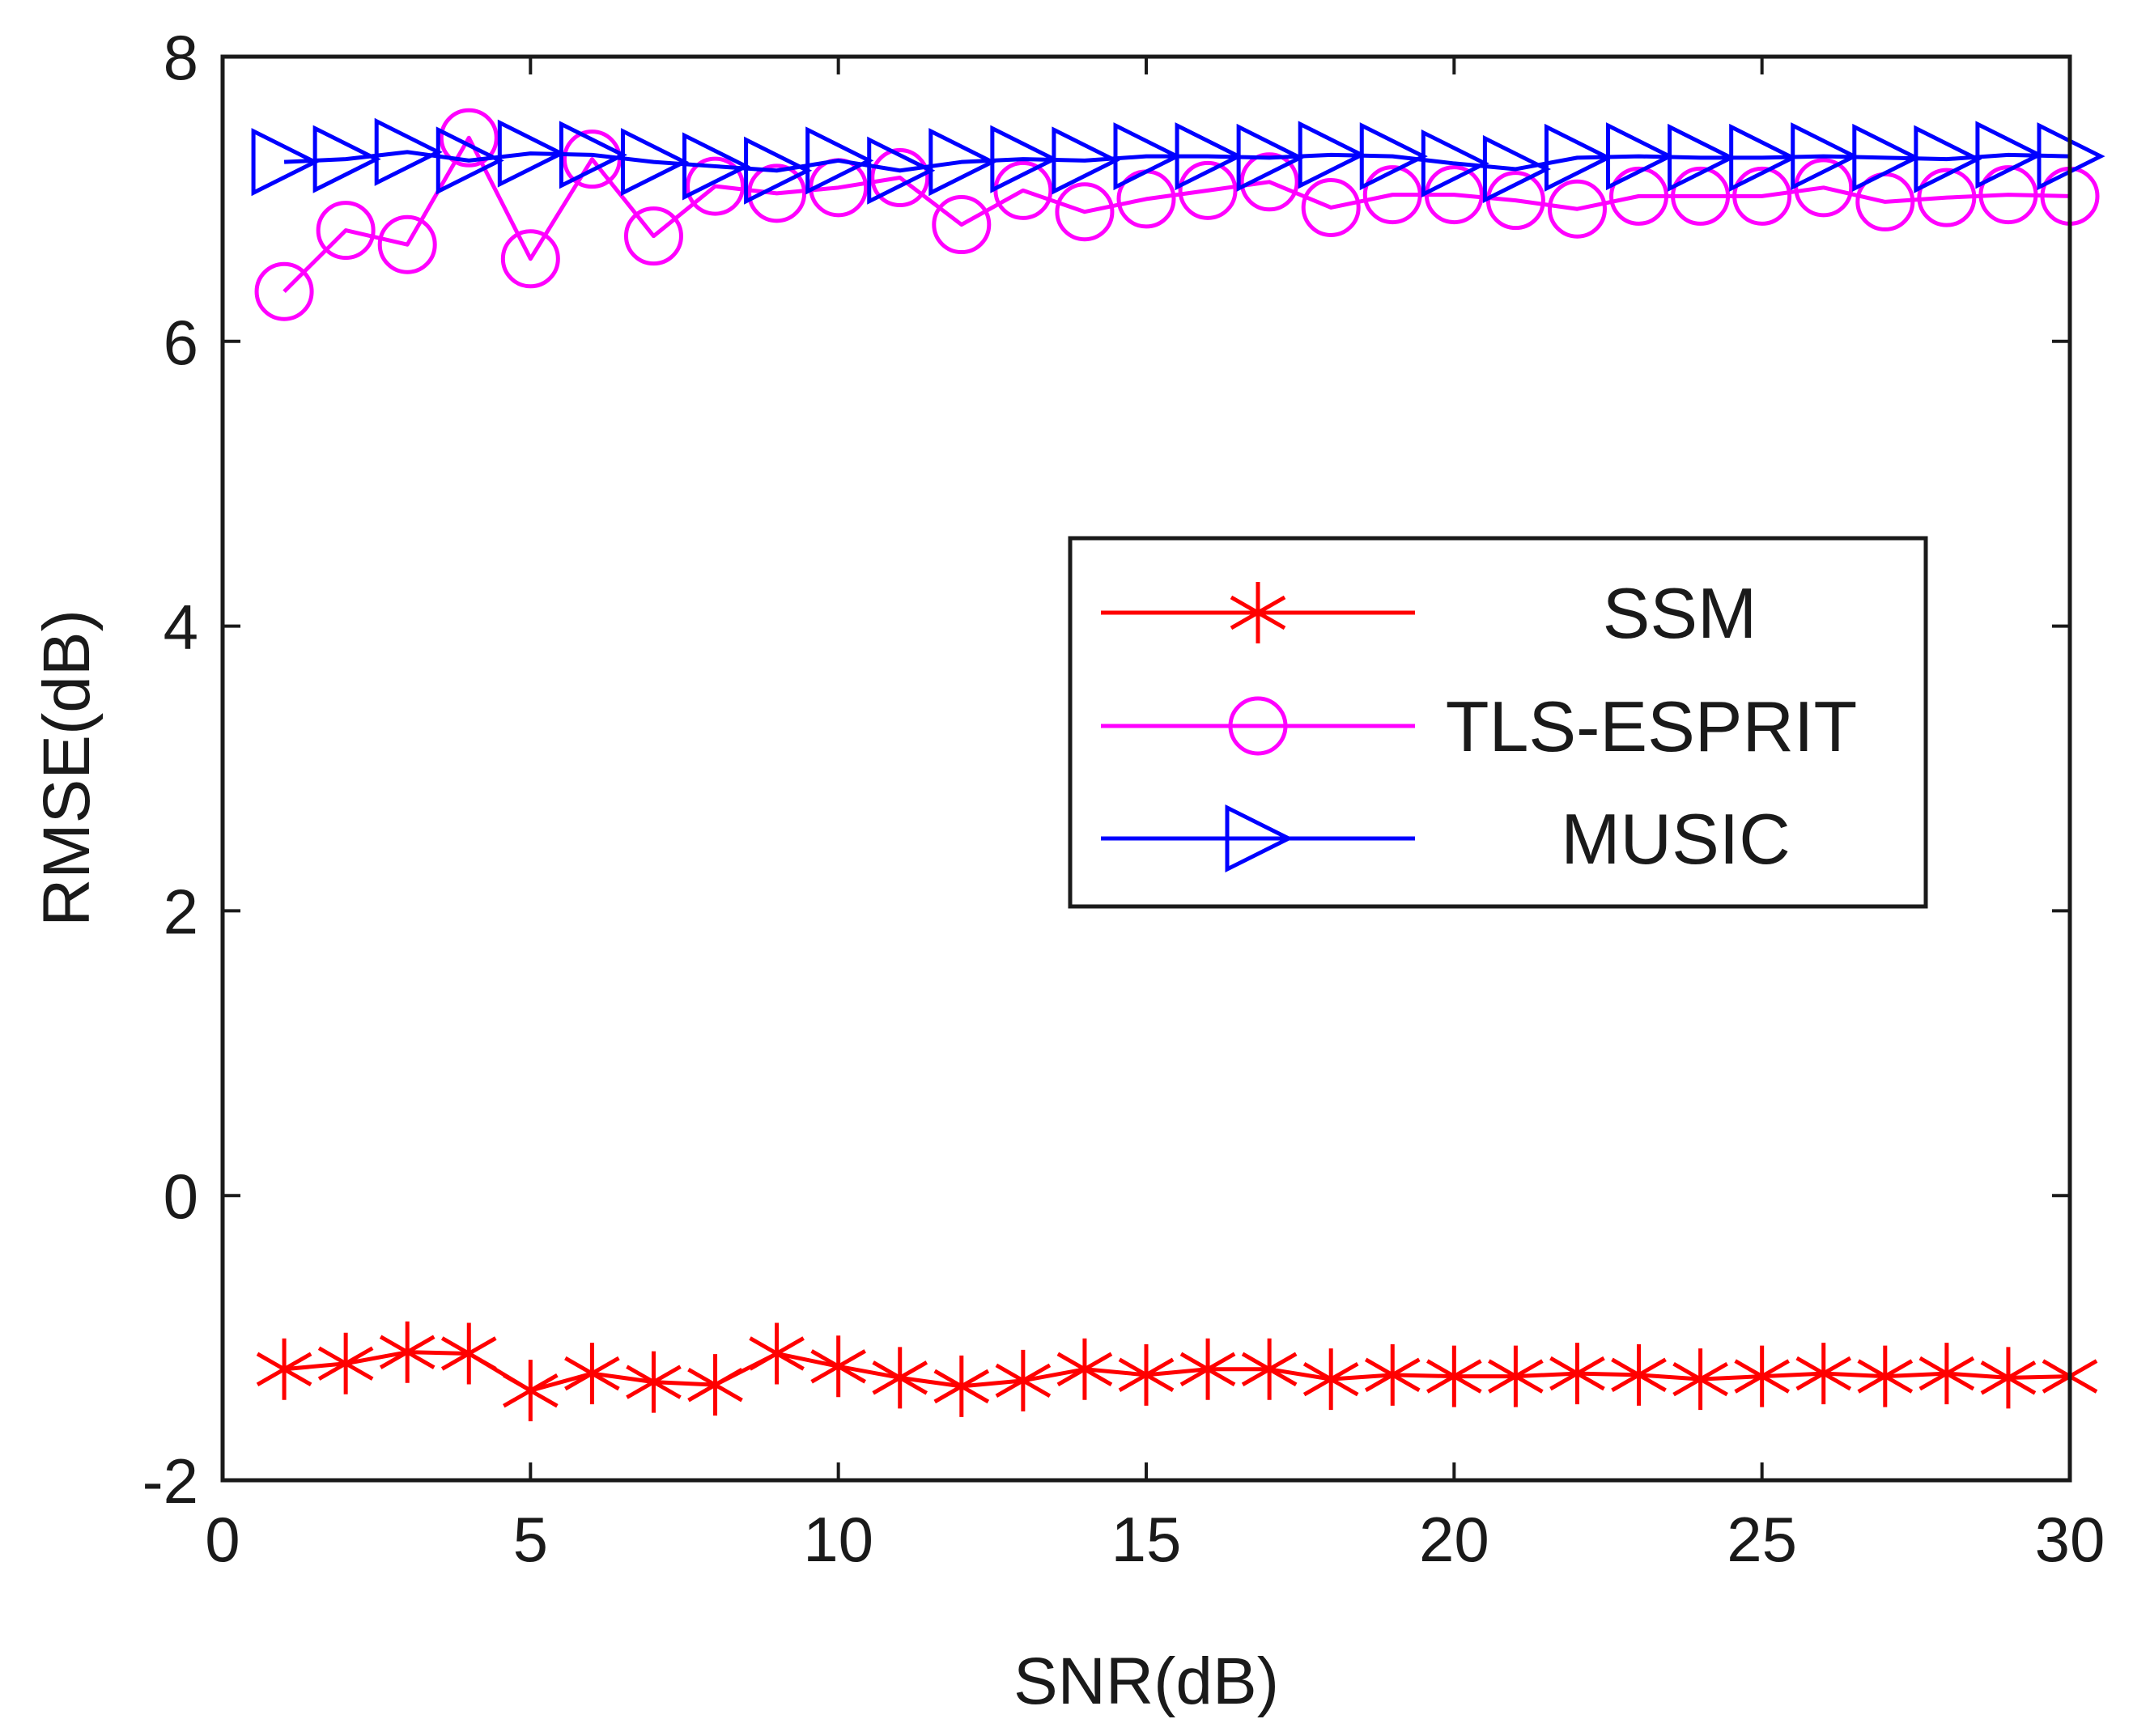  Describe the element at coordinates (1652, 726) in the screenshot. I see `legend-label-tls-esprit: TLS-ESPRIT` at that location.